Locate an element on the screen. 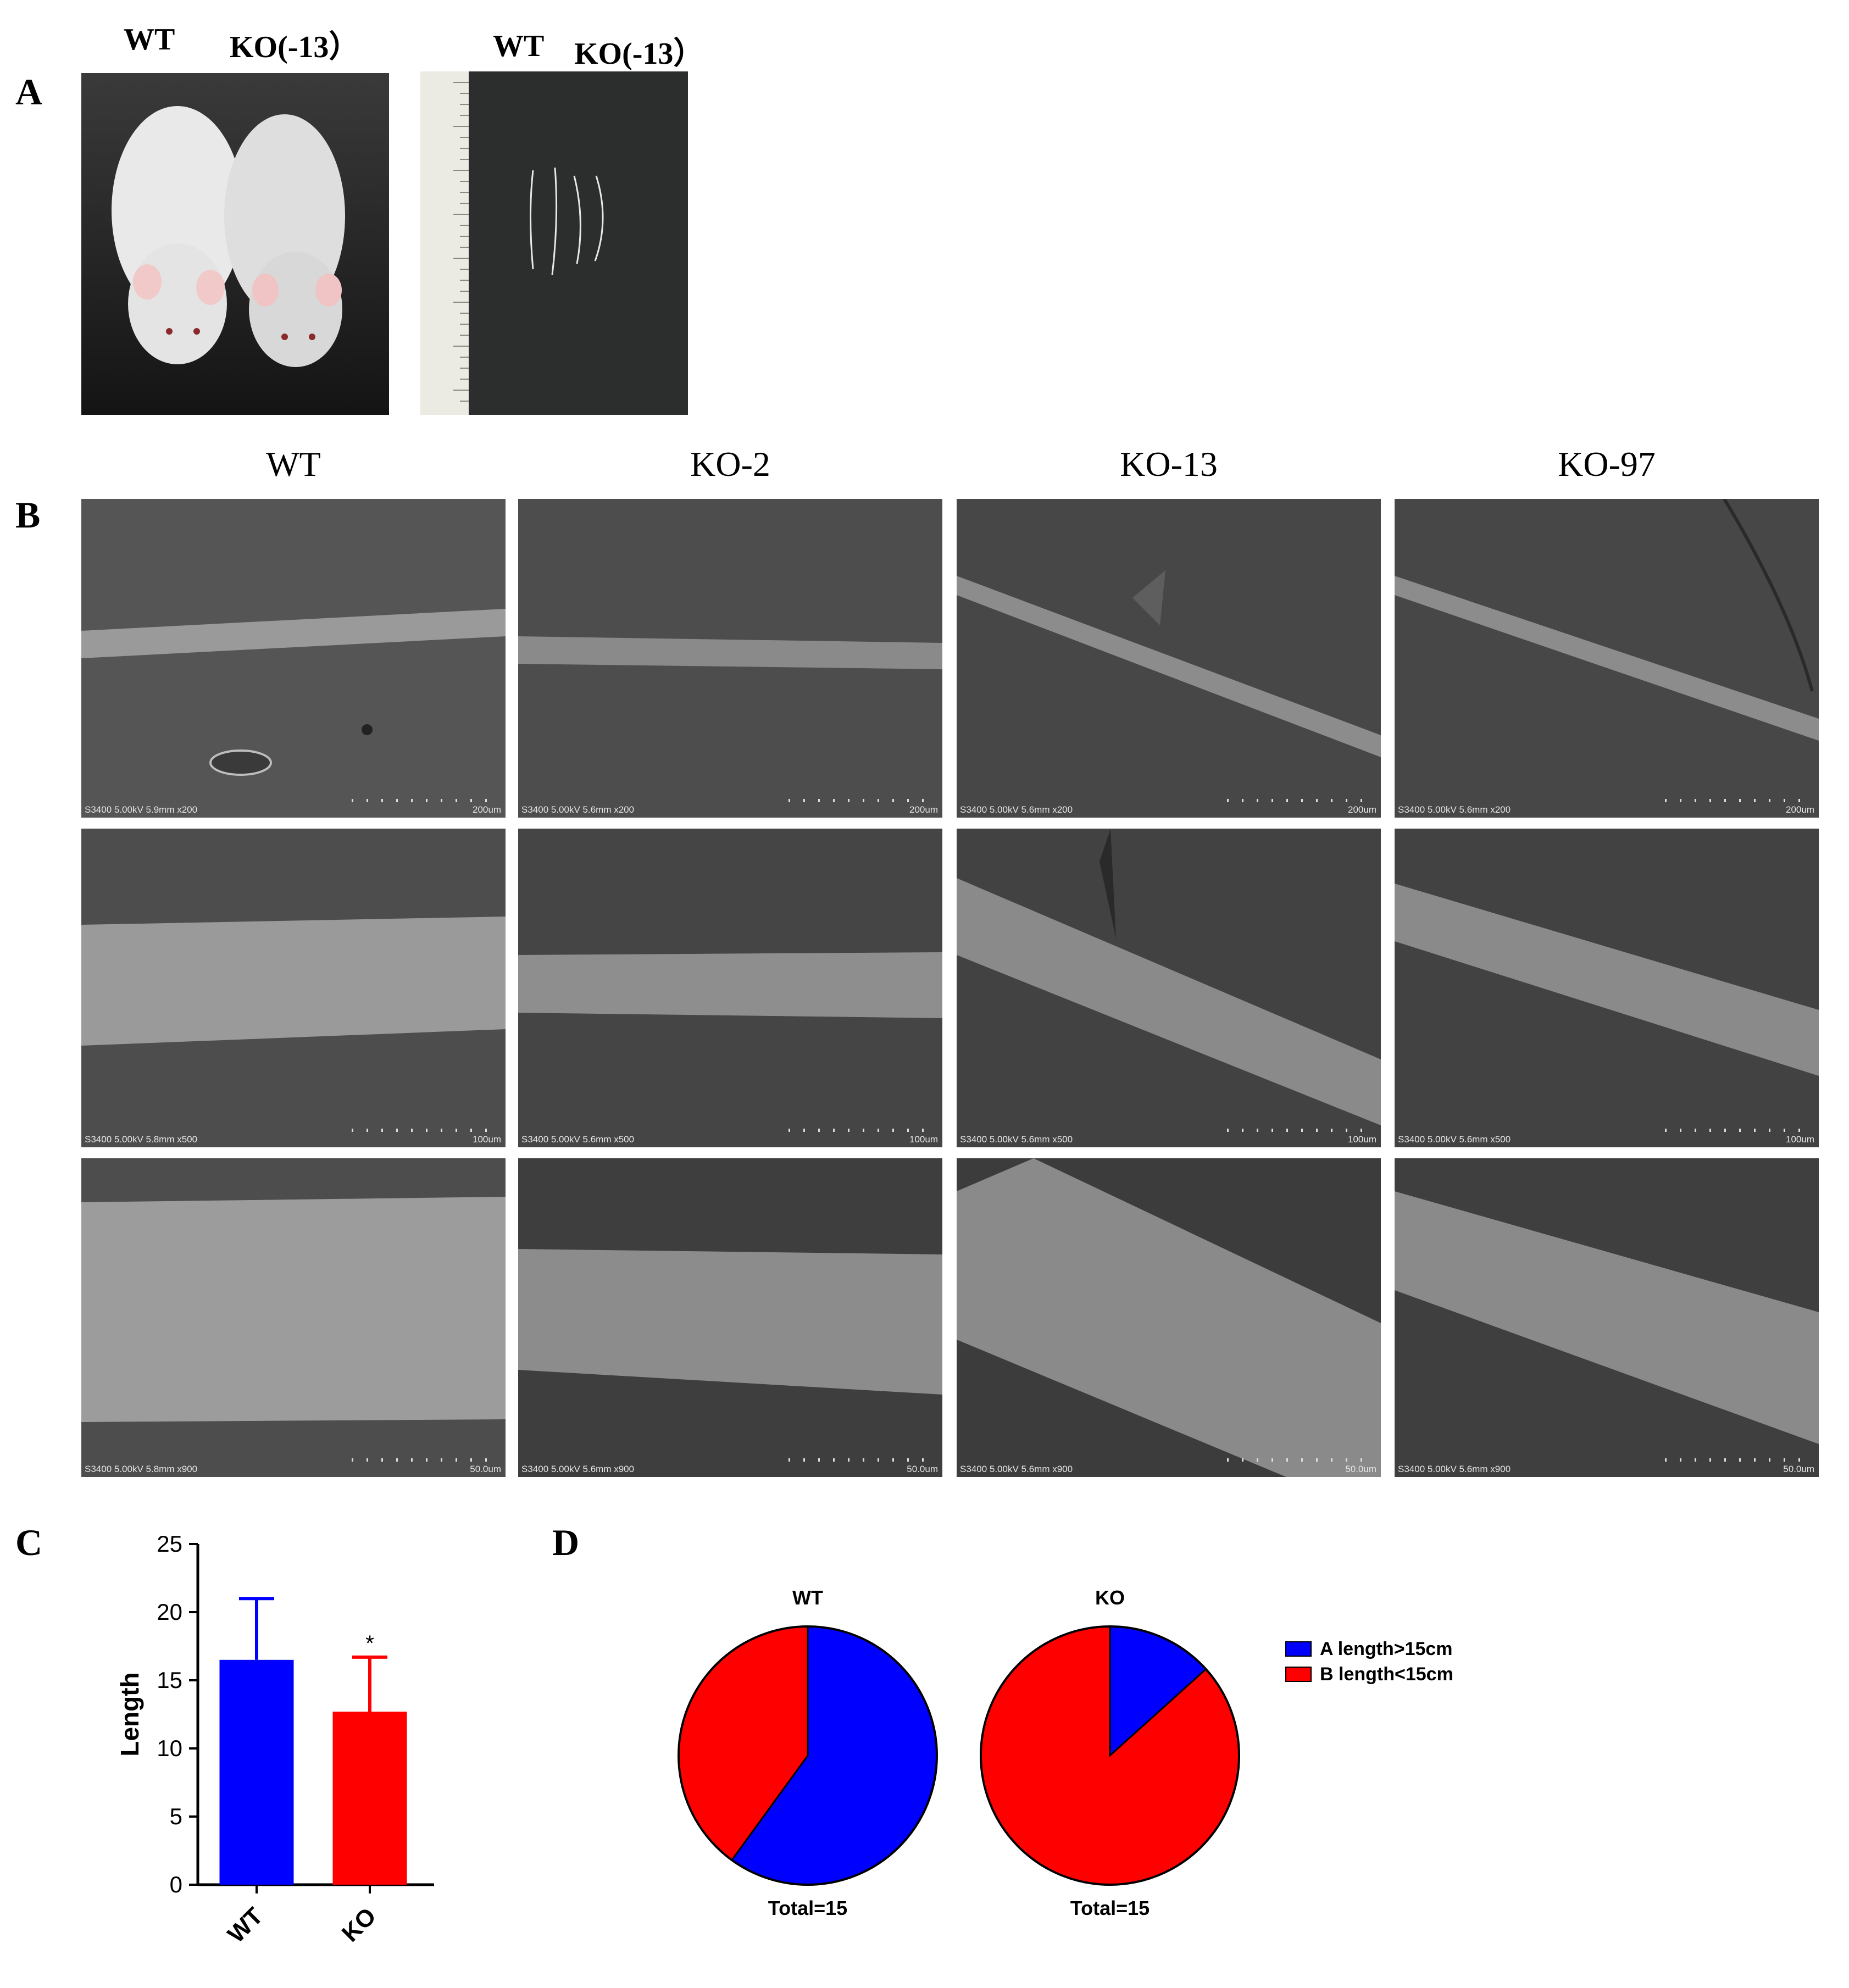 Image resolution: width=1849 pixels, height=1988 pixels. sem-image-wt-x500: S3400 5.00kV 5.8mm x500 100um is located at coordinates (293, 988).